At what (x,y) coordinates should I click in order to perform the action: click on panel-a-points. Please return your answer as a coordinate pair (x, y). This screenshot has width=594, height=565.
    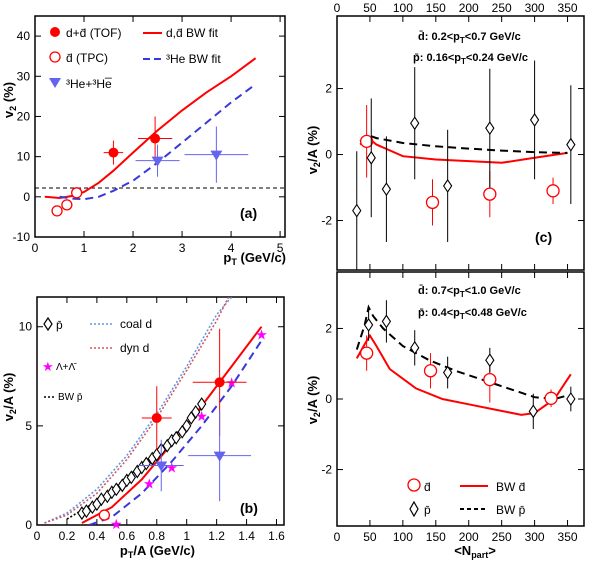
    Looking at the image, I should click on (150, 166).